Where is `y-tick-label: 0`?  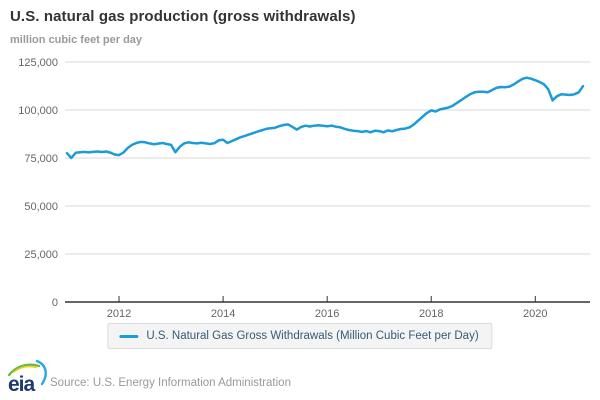
y-tick-label: 0 is located at coordinates (55, 303).